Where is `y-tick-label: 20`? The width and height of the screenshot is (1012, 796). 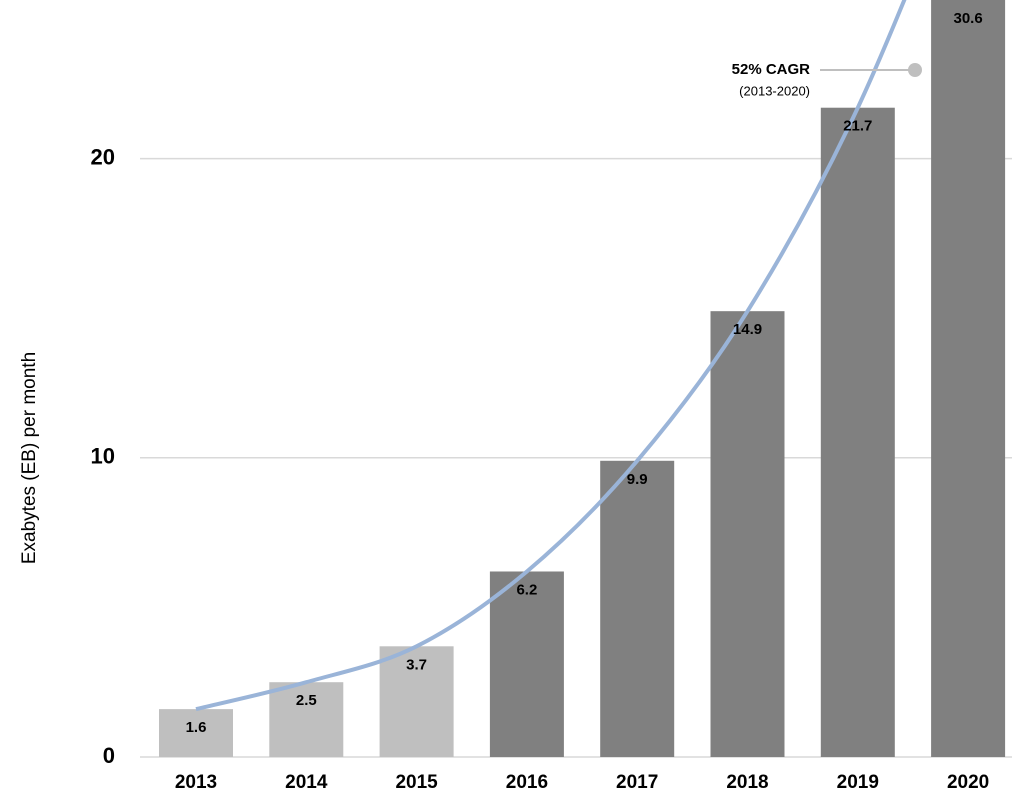
y-tick-label: 20 is located at coordinates (103, 156).